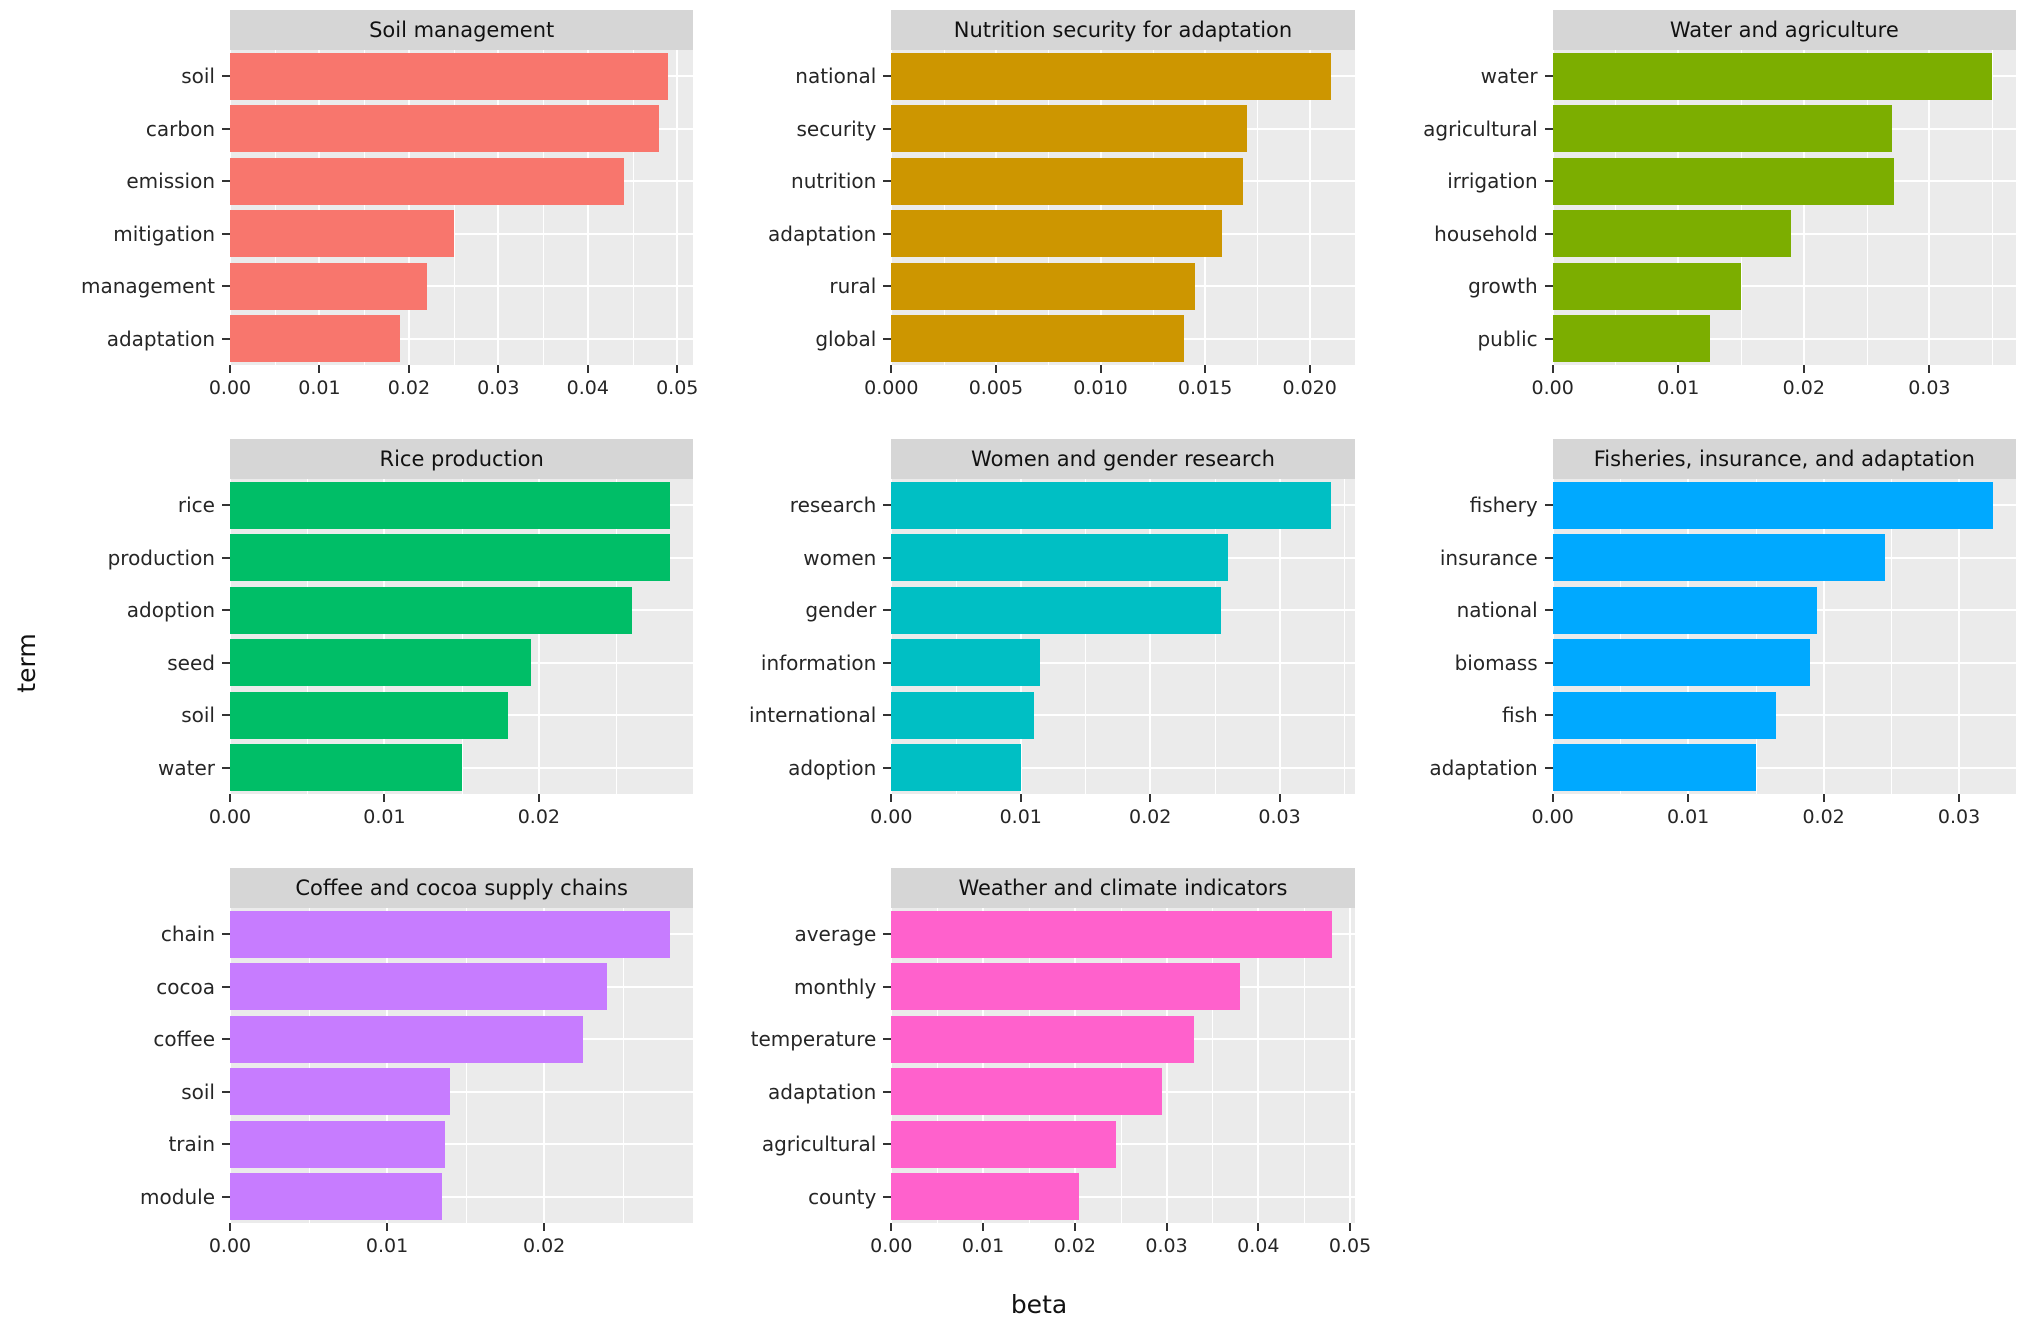 The height and width of the screenshot is (1325, 2032). I want to click on facet-title: Fisheries, insurance, and adaptation, so click(1784, 459).